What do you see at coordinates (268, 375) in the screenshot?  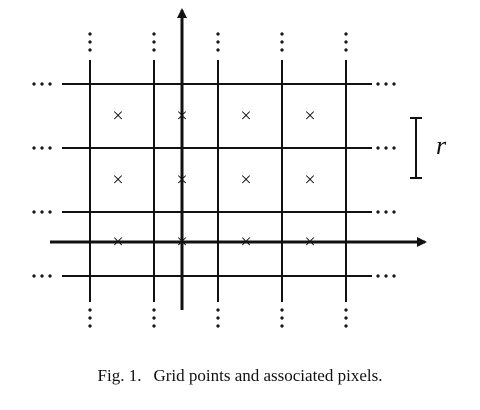 I see `caption-text: Grid points and associated pixels.` at bounding box center [268, 375].